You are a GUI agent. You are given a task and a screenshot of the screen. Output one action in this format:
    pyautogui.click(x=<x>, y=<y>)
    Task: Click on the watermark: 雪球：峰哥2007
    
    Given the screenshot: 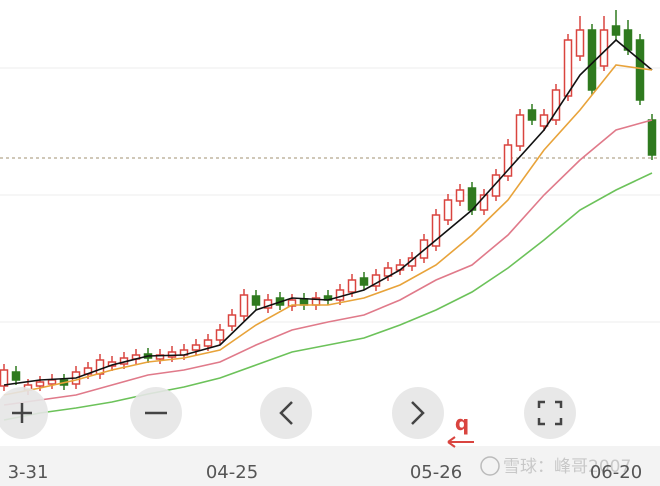 What is the action you would take?
    pyautogui.click(x=567, y=467)
    